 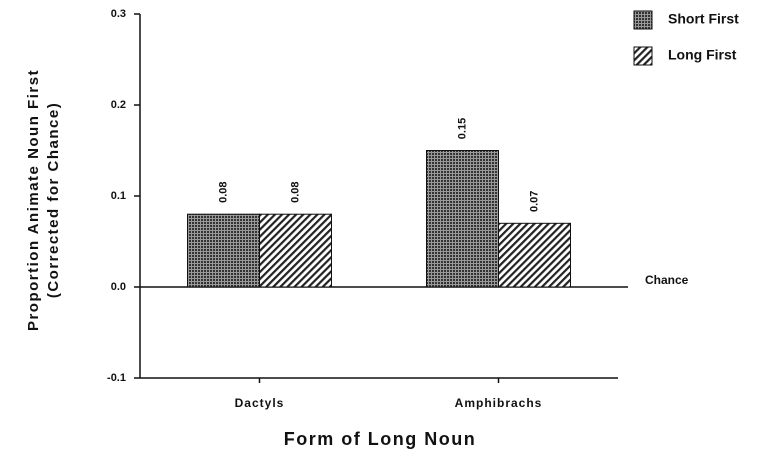 I want to click on x-tick-label: Dactyls, so click(x=260, y=403).